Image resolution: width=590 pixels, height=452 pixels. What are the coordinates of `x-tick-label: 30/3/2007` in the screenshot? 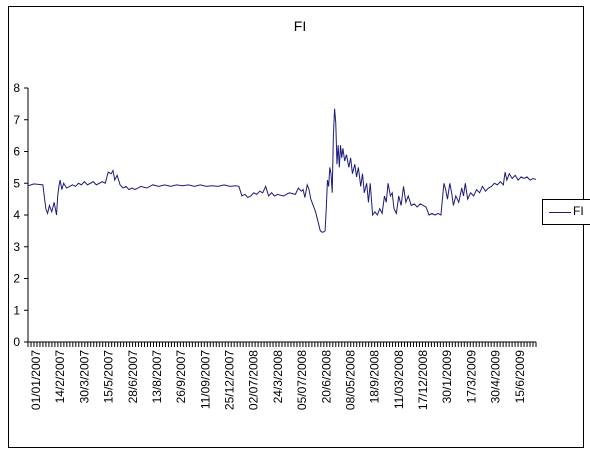 It's located at (84, 377).